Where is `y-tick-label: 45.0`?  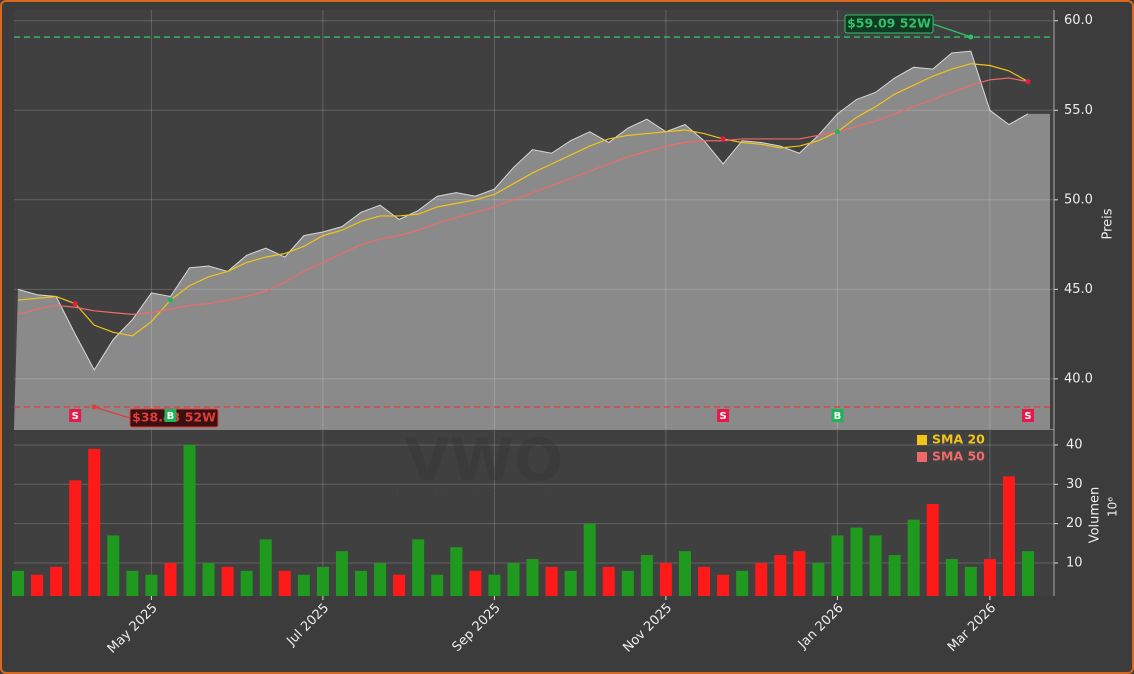 y-tick-label: 45.0 is located at coordinates (1078, 289).